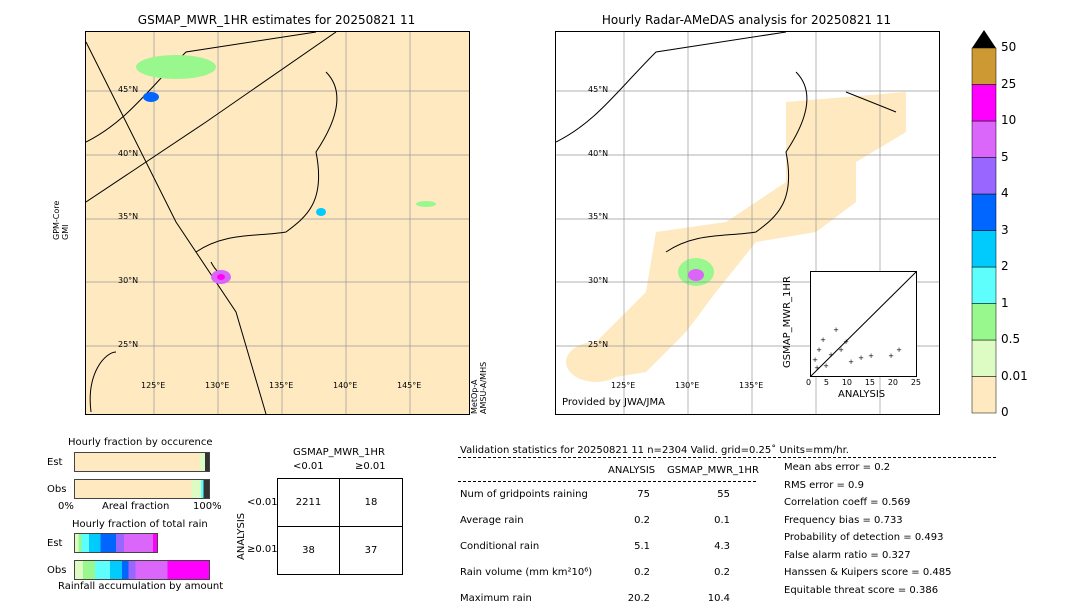 This screenshot has width=1080, height=612. Describe the element at coordinates (722, 546) in the screenshot. I see `stat-gsmap: 4.3` at that location.